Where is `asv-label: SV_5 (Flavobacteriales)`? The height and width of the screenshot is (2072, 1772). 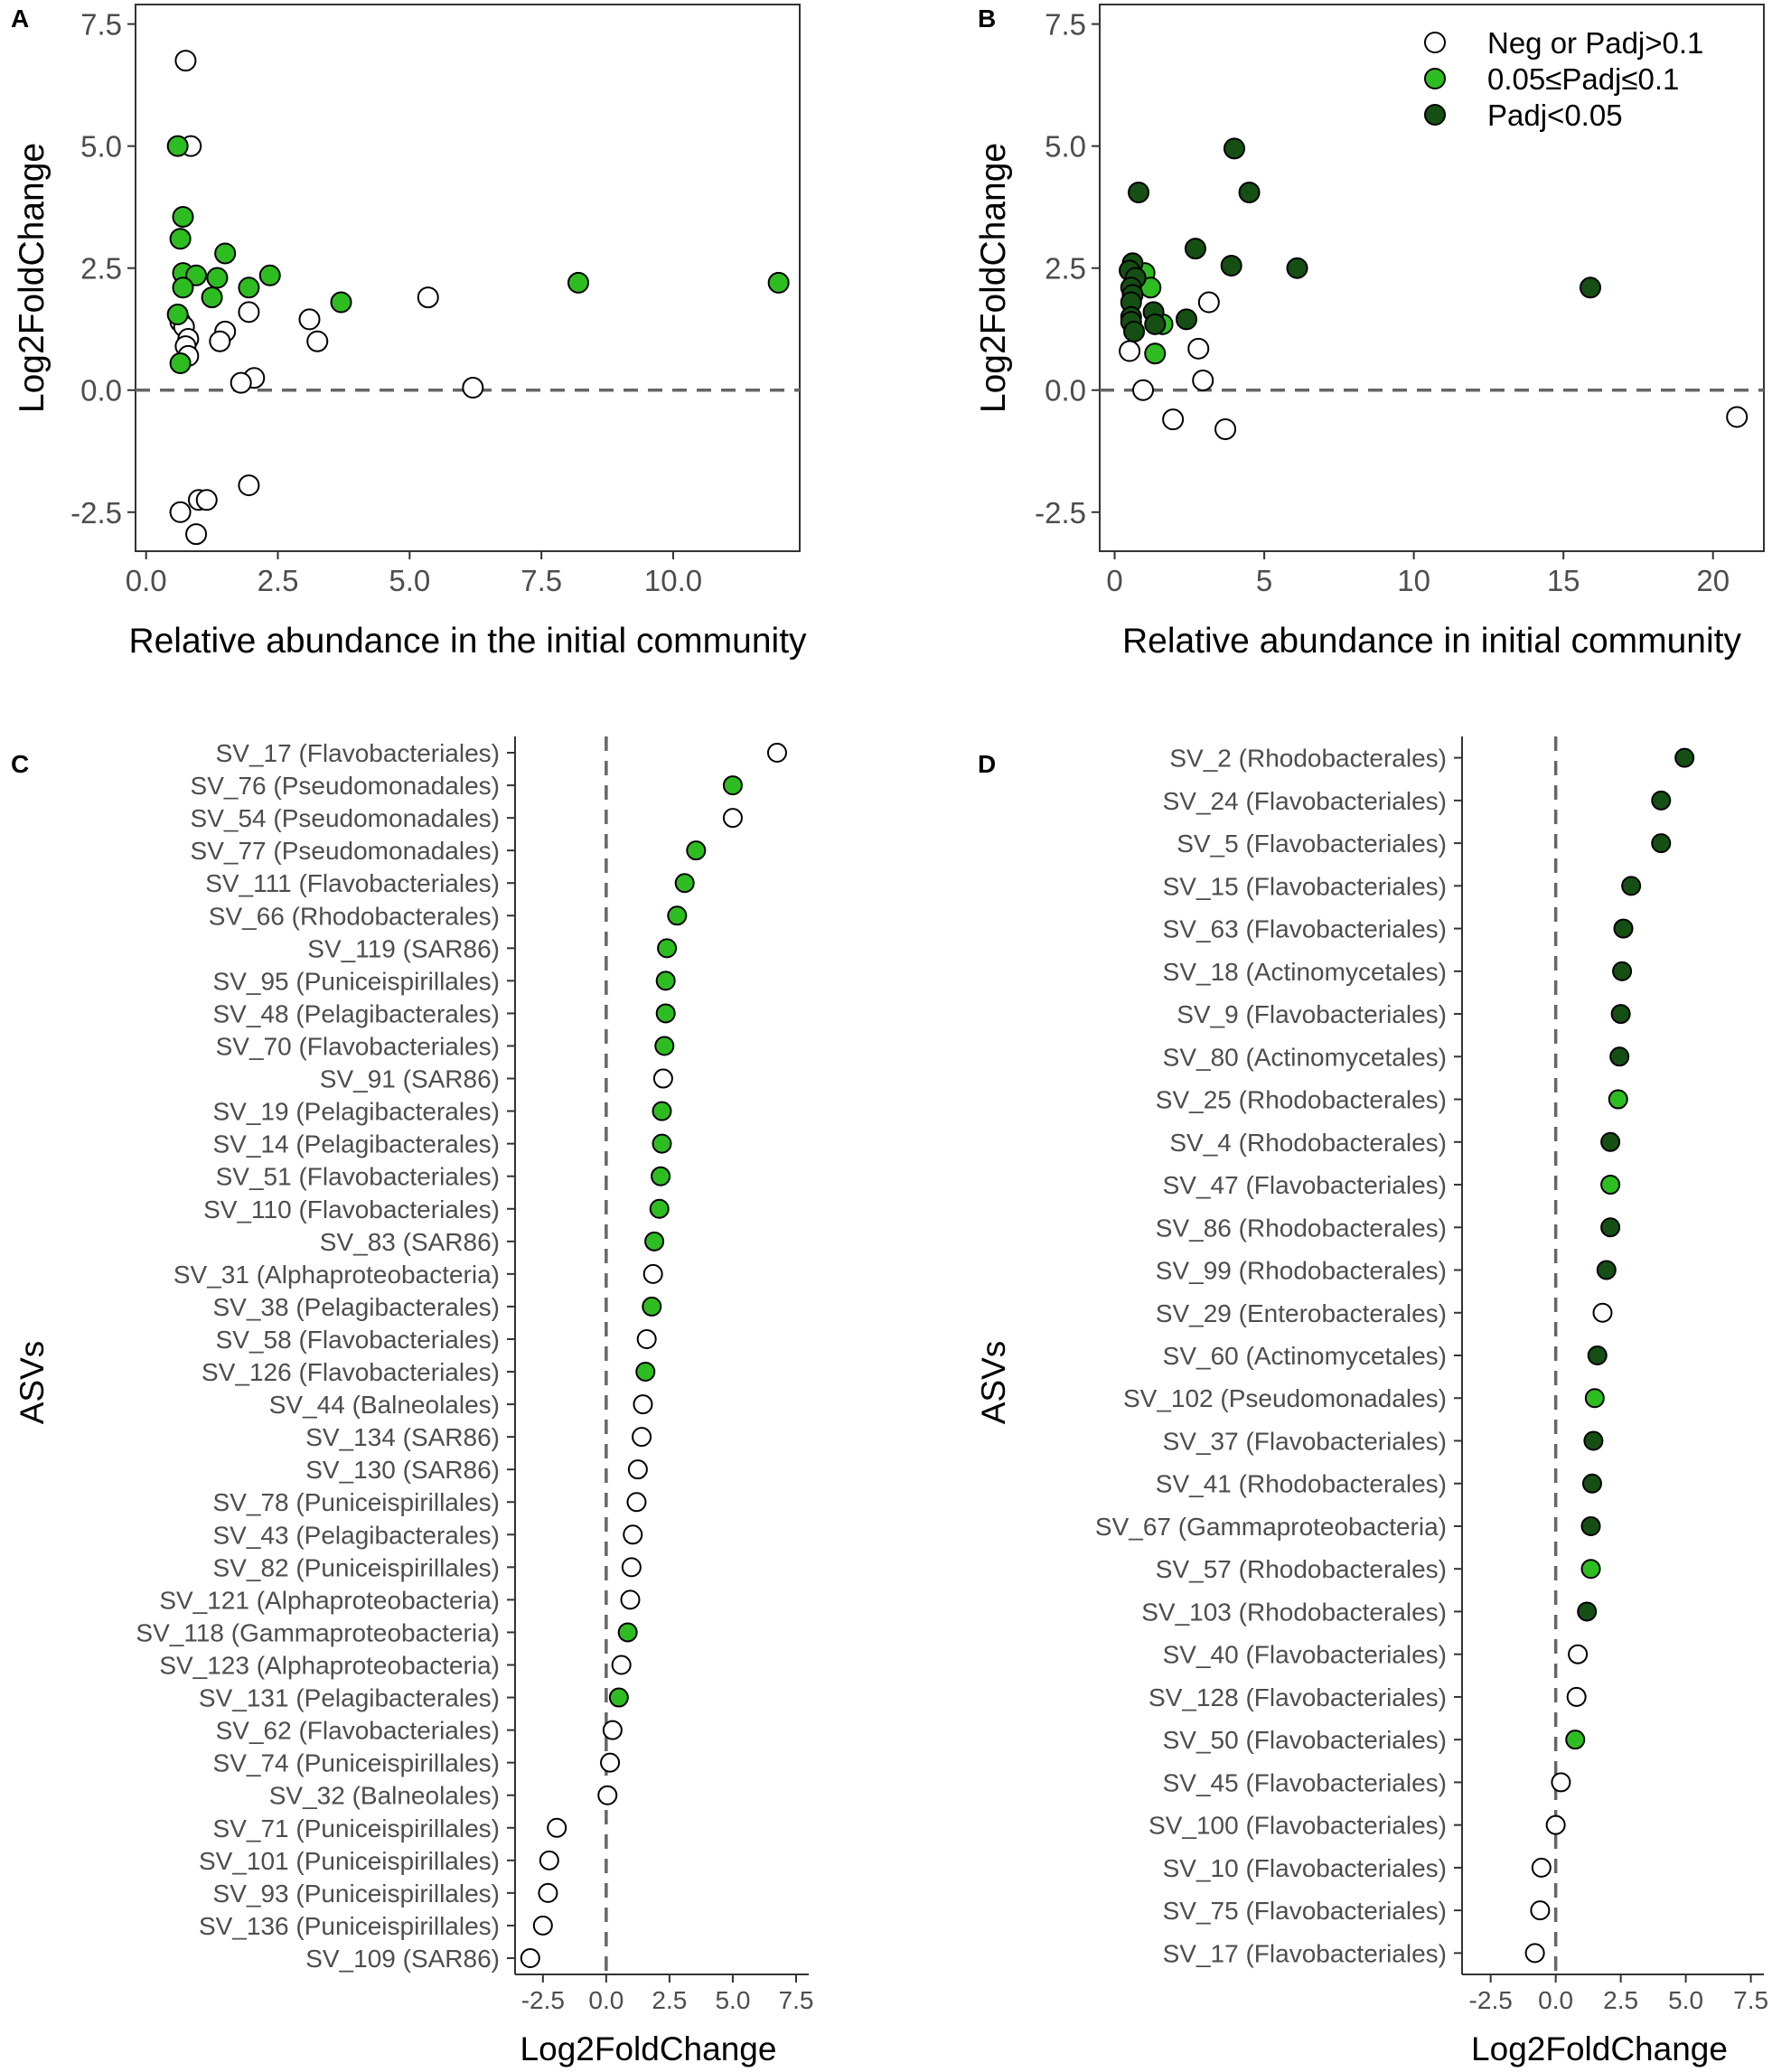
asv-label: SV_5 (Flavobacteriales) is located at coordinates (1312, 844).